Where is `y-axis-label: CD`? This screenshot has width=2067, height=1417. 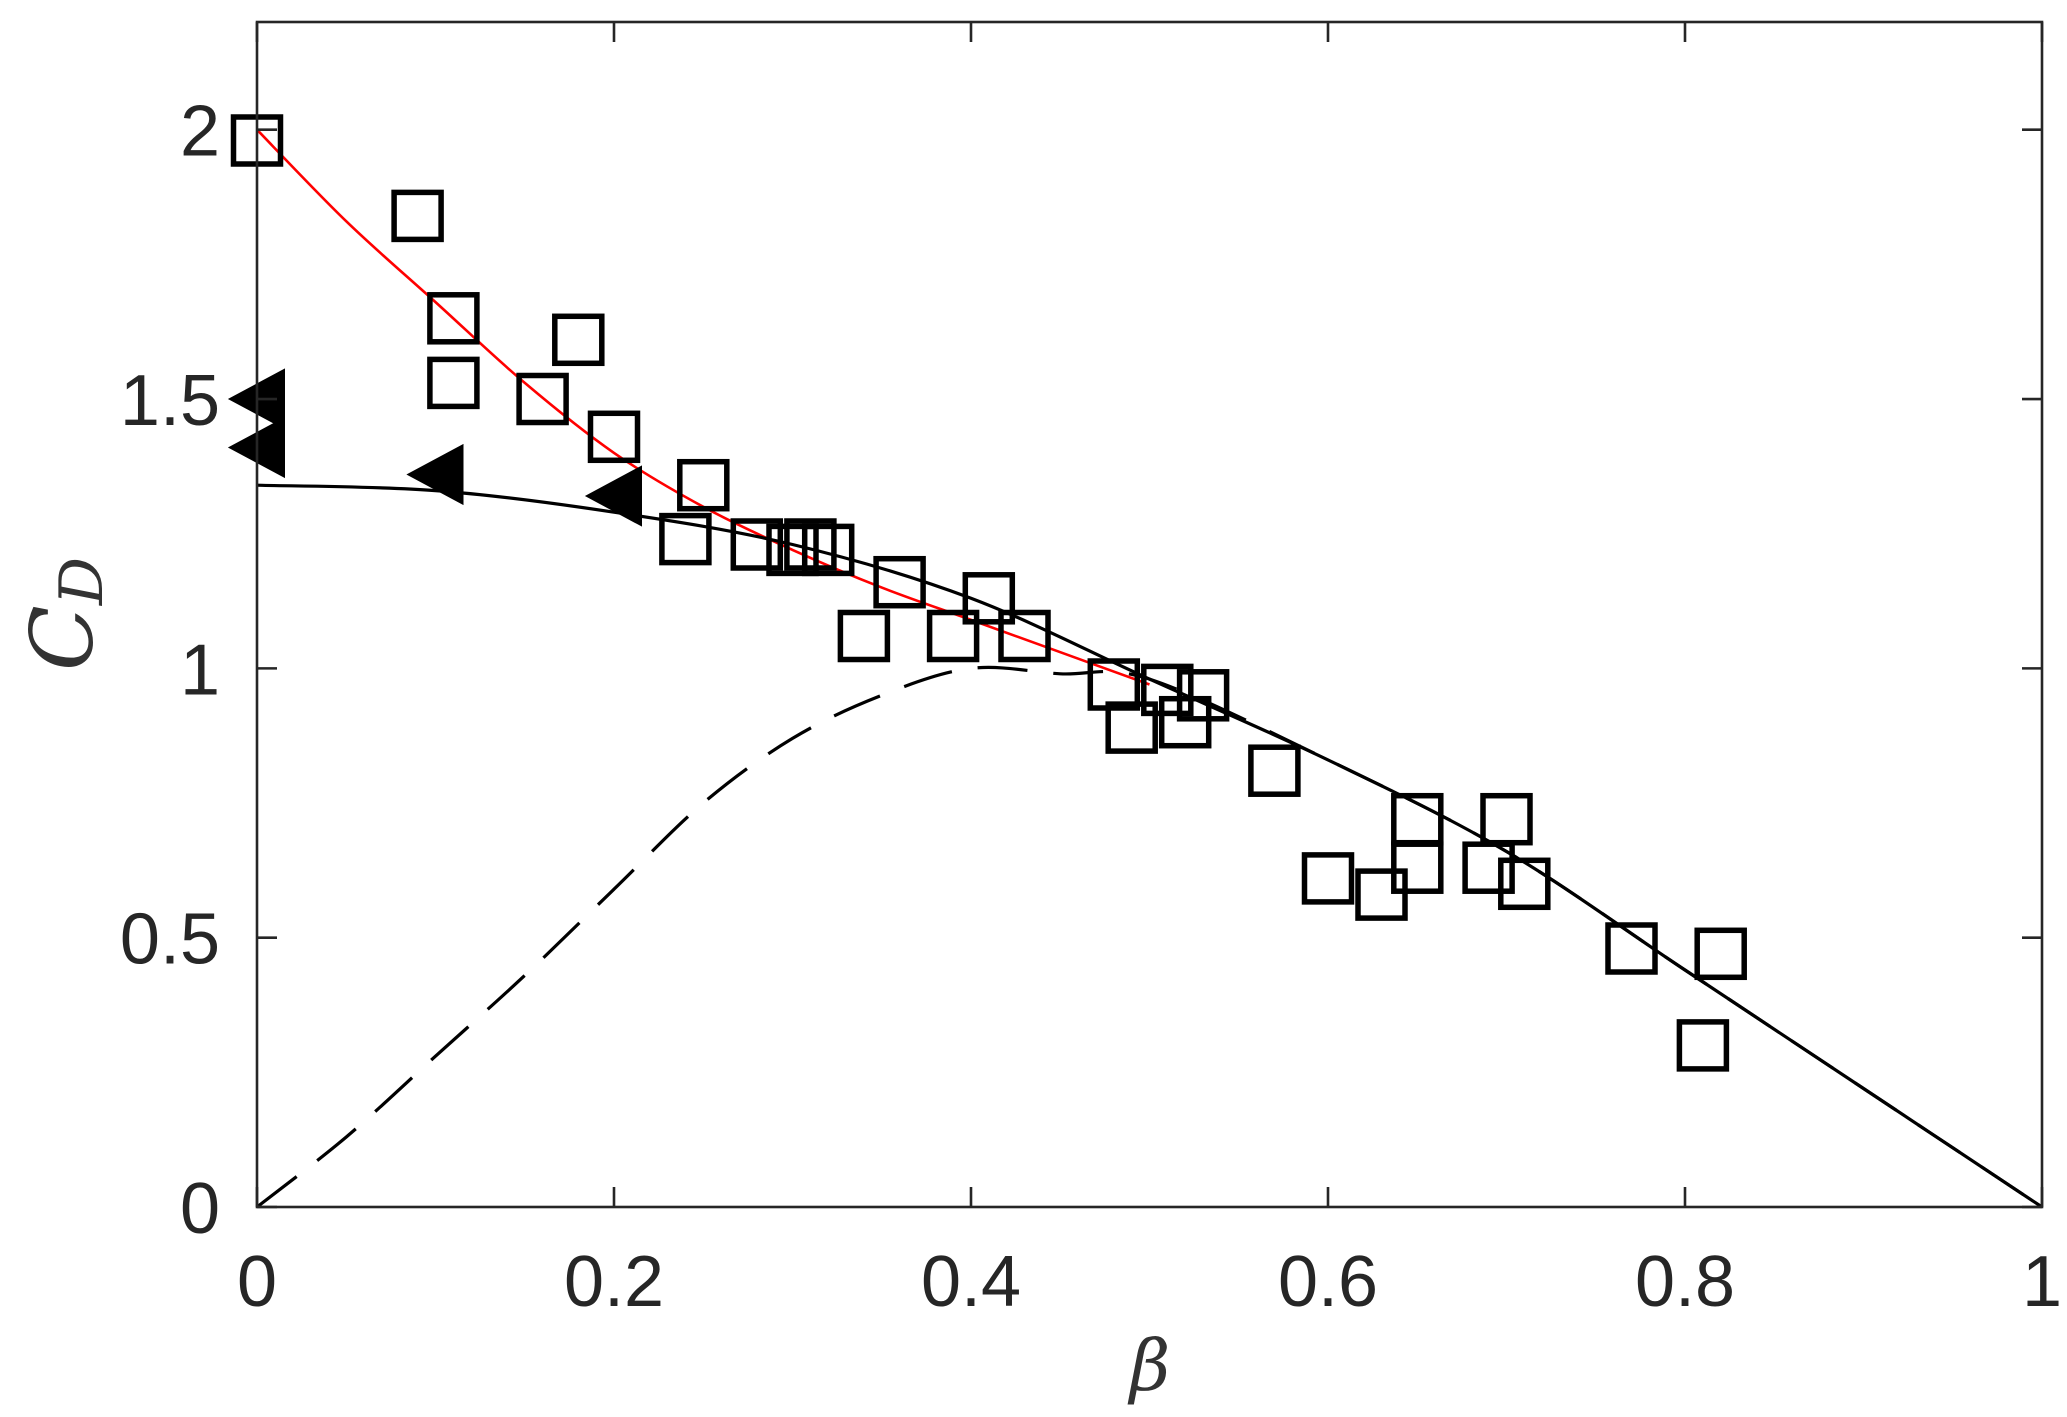 y-axis-label: CD is located at coordinates (65, 614).